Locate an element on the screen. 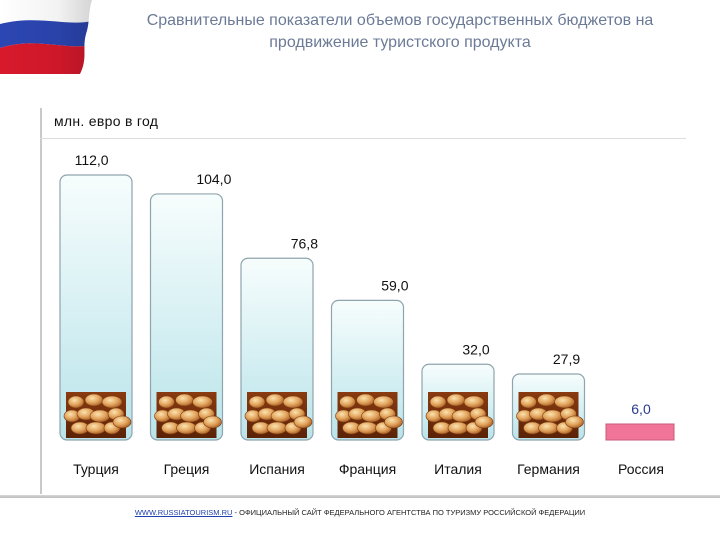 The image size is (720, 540). value-label: 59,0 is located at coordinates (394, 285).